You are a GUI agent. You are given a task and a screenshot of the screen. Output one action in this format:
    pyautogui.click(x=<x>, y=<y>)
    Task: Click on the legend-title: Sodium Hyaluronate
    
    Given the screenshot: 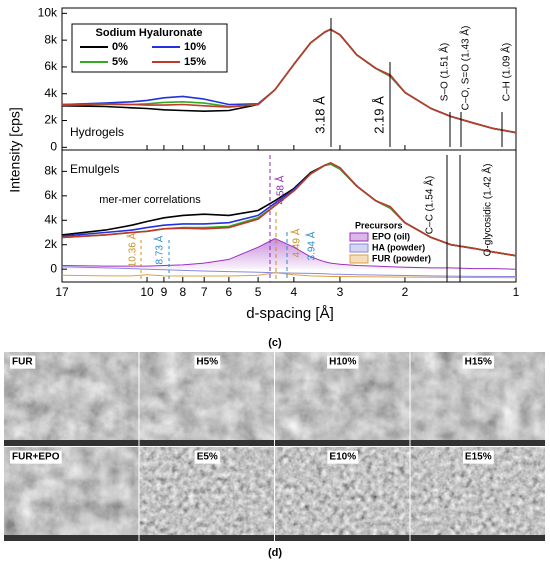 What is the action you would take?
    pyautogui.click(x=149, y=33)
    